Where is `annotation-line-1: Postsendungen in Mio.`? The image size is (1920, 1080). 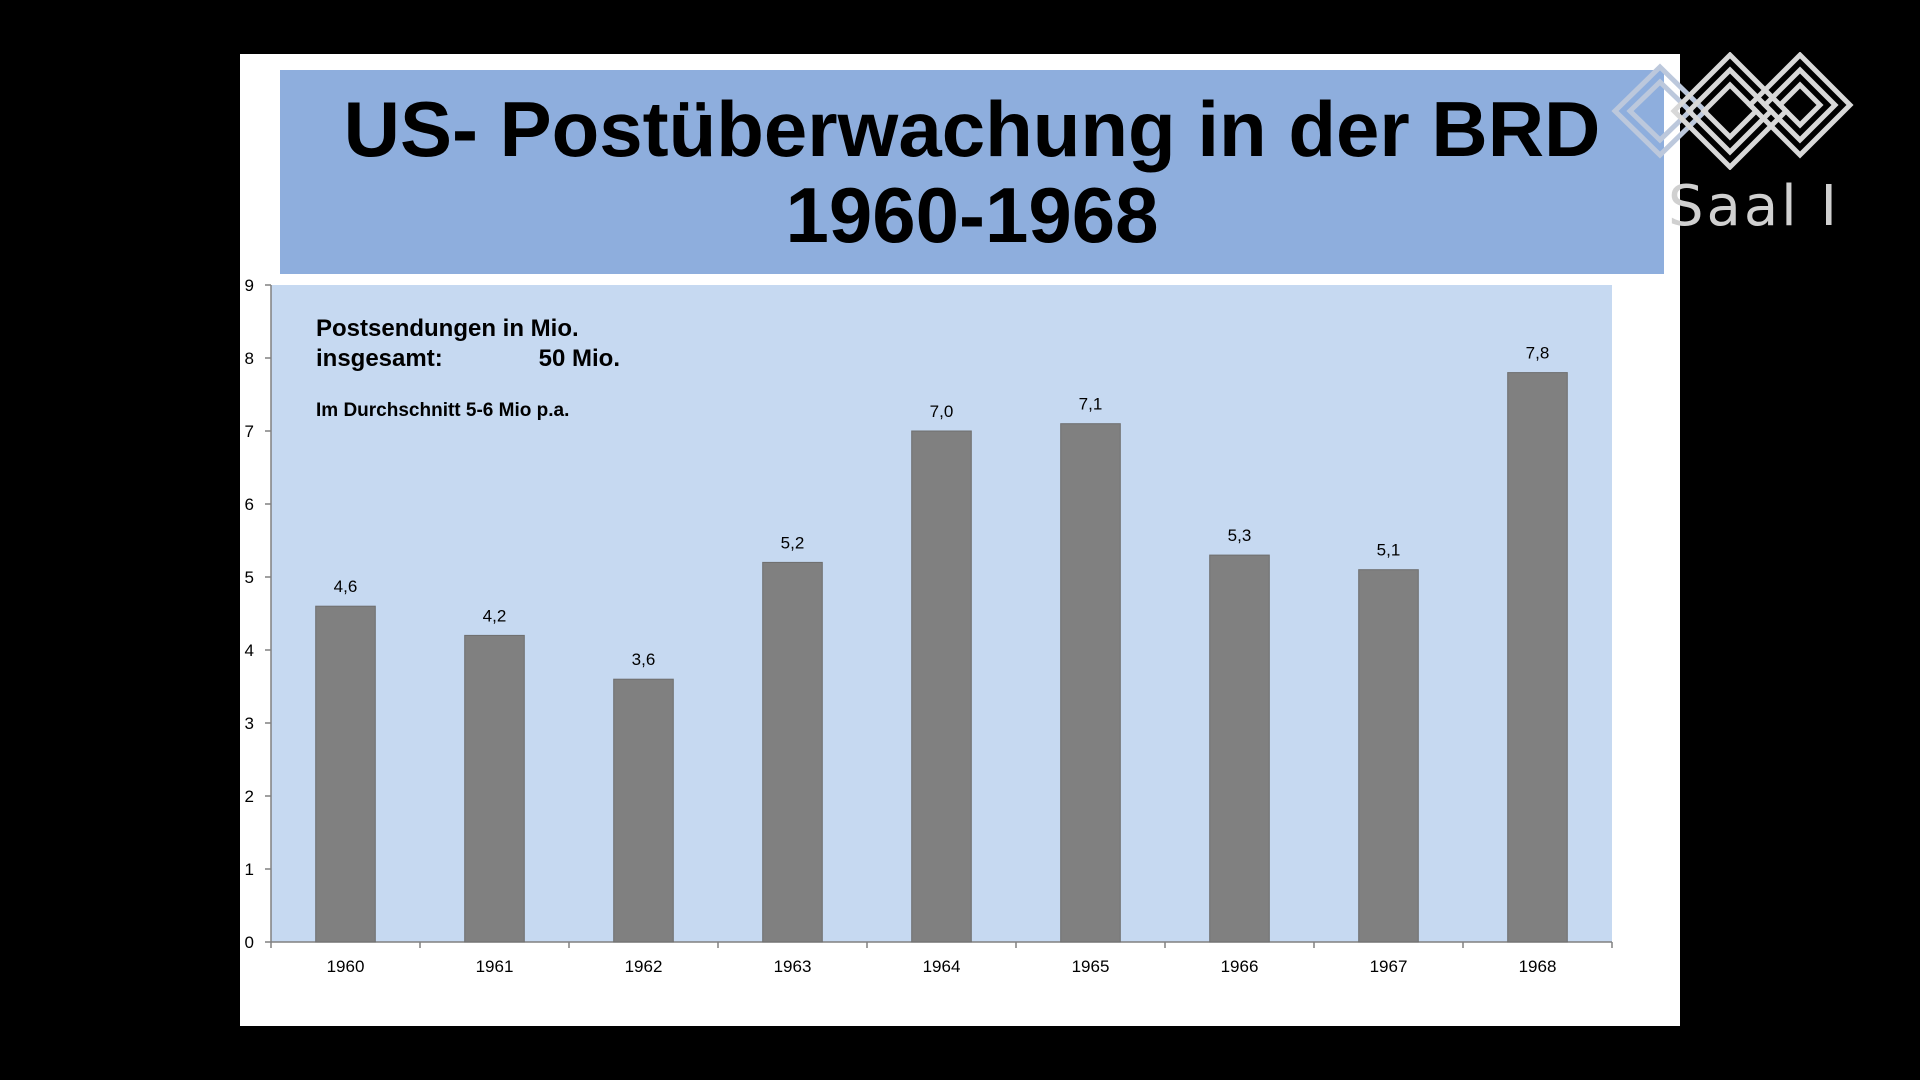 annotation-line-1: Postsendungen in Mio. is located at coordinates (447, 328).